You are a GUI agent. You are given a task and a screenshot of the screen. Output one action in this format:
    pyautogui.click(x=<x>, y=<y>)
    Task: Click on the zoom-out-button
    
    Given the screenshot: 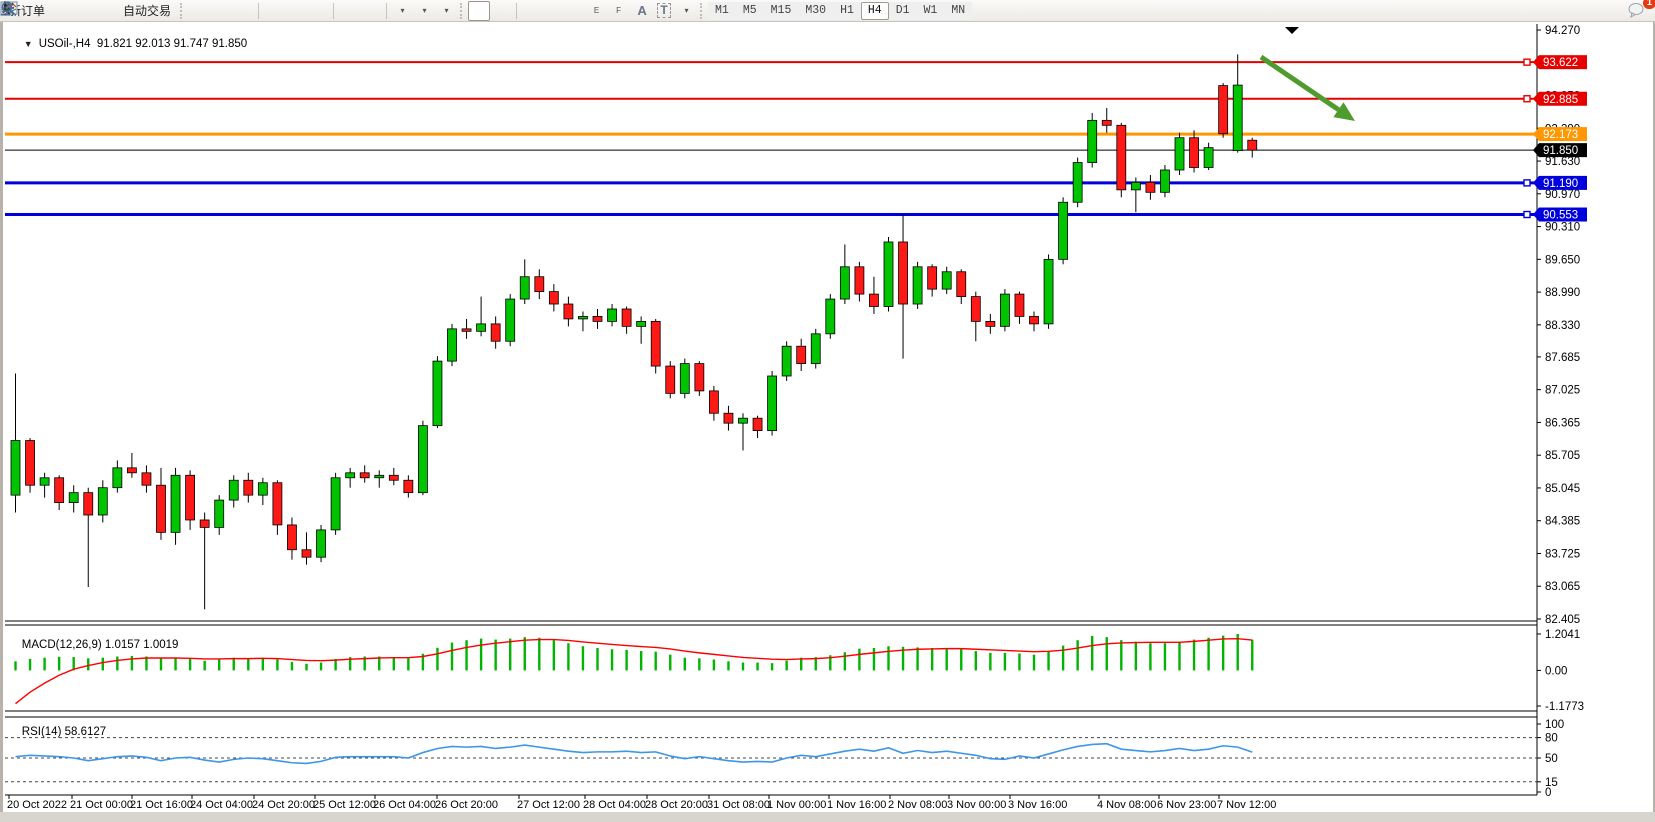 What is the action you would take?
    pyautogui.click(x=154, y=11)
    